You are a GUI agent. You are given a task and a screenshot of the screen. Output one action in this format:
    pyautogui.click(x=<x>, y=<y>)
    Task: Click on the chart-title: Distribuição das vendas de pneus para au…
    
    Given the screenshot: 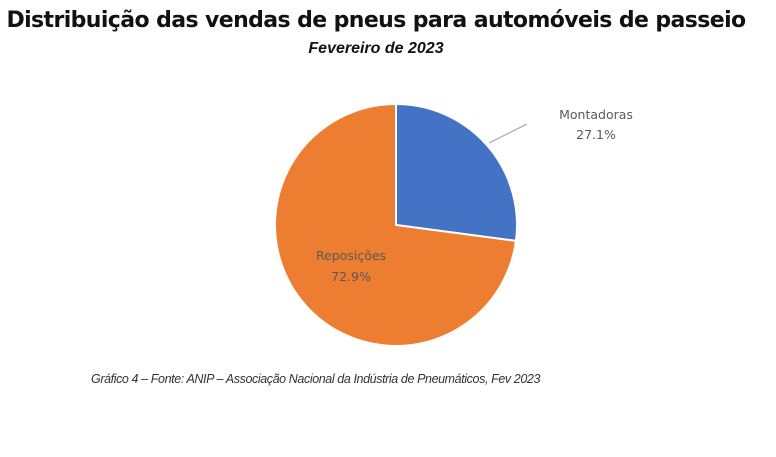 What is the action you would take?
    pyautogui.click(x=376, y=20)
    